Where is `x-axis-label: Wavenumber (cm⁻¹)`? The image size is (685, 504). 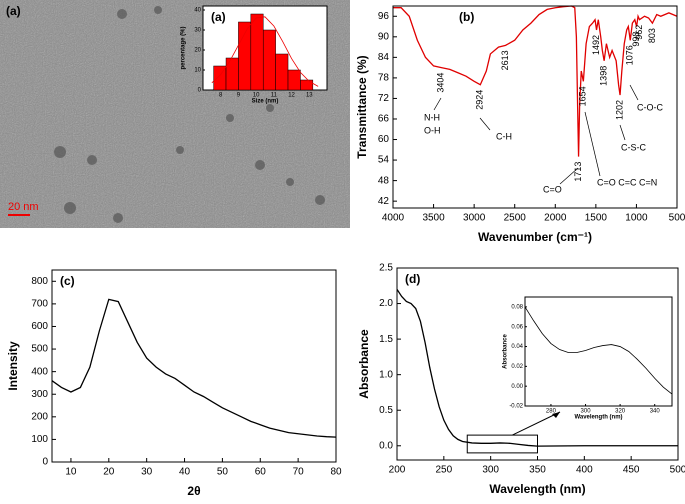 x-axis-label: Wavenumber (cm⁻¹) is located at coordinates (535, 237).